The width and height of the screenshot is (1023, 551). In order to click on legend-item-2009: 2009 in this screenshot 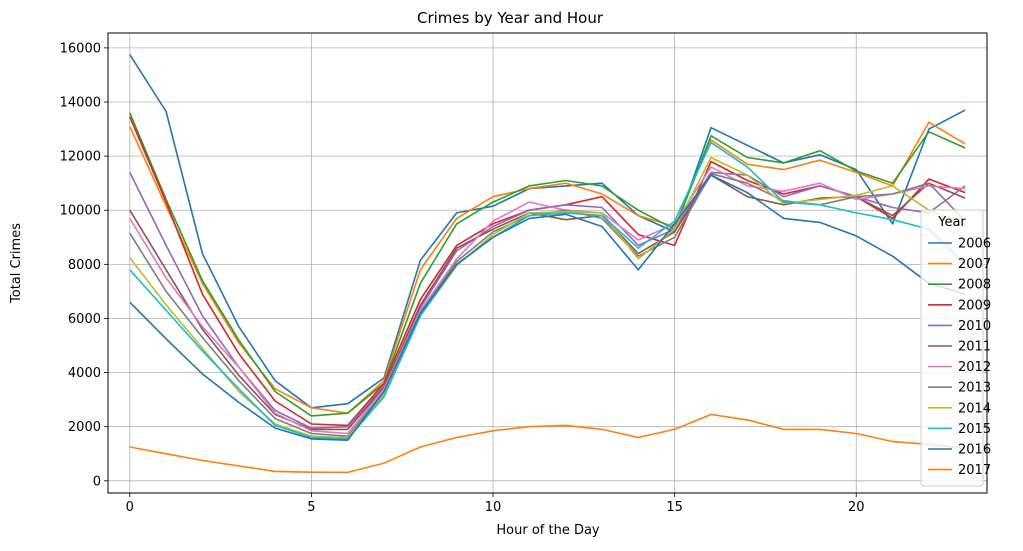, I will do `click(959, 305)`.